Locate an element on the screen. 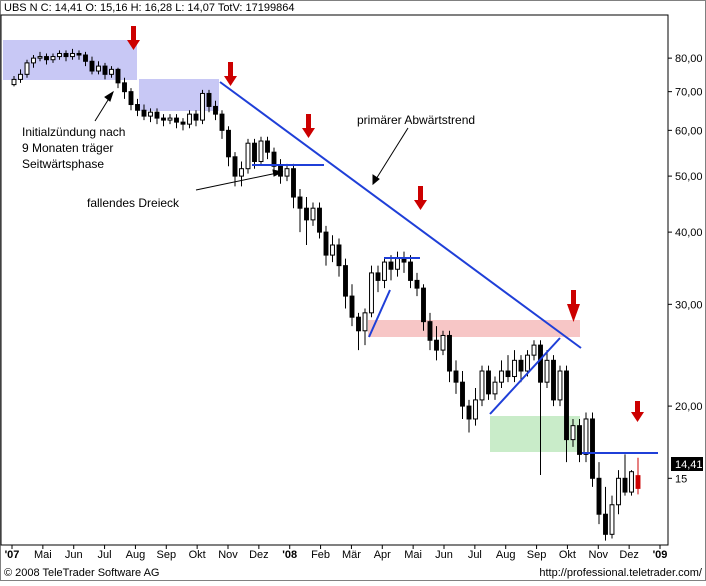 This screenshot has width=706, height=586. annotation-initial-2: 9 Monaten träger is located at coordinates (67, 148).